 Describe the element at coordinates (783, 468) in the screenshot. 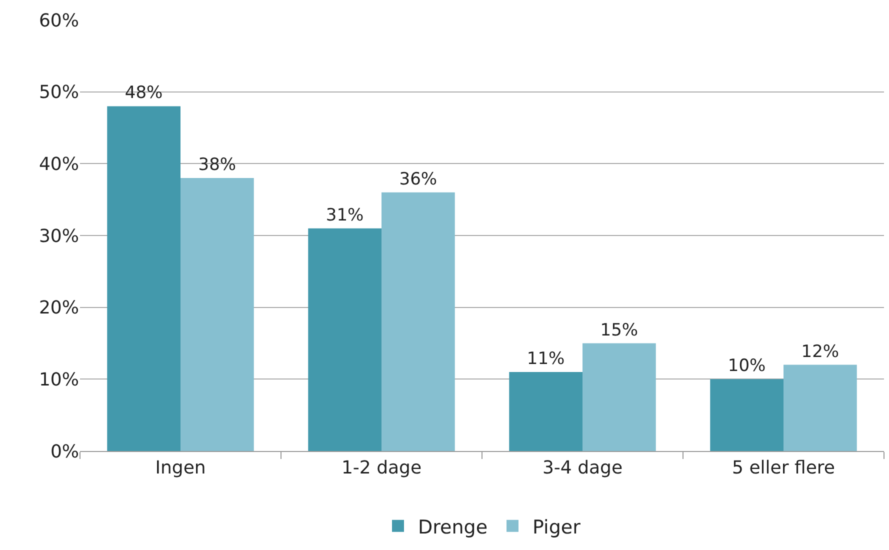

I see `x-tick-label: 5 eller flere` at that location.